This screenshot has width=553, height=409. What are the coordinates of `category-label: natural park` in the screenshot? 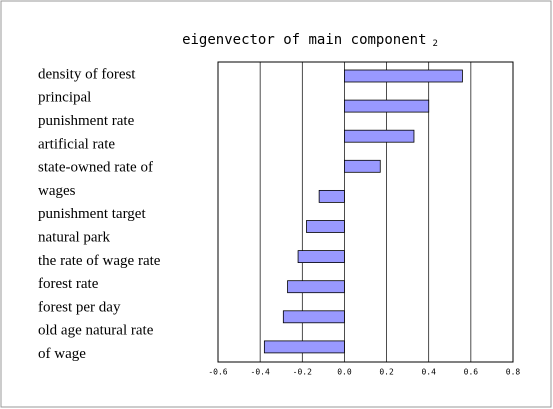 It's located at (74, 238).